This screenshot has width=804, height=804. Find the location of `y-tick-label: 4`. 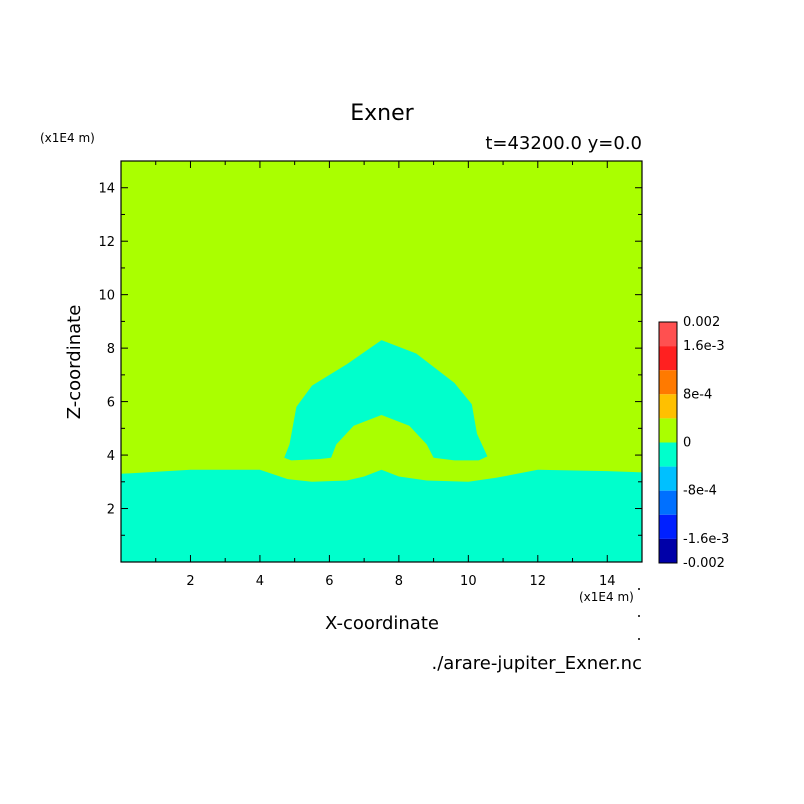

y-tick-label: 4 is located at coordinates (111, 456).